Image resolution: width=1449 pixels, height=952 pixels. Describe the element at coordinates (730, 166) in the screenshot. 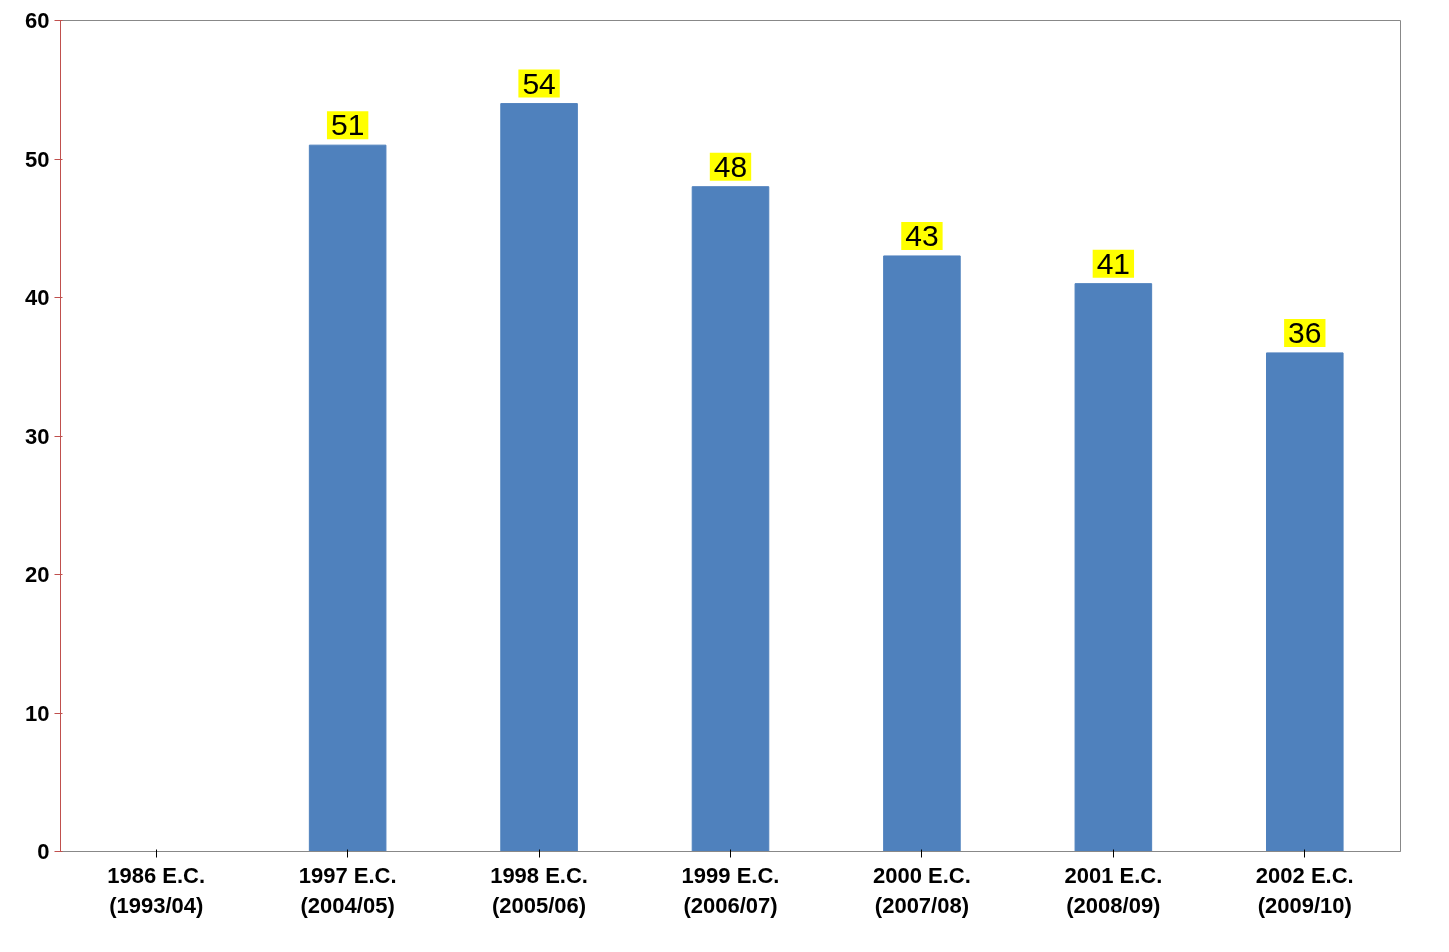

I see `data-label: 48` at that location.